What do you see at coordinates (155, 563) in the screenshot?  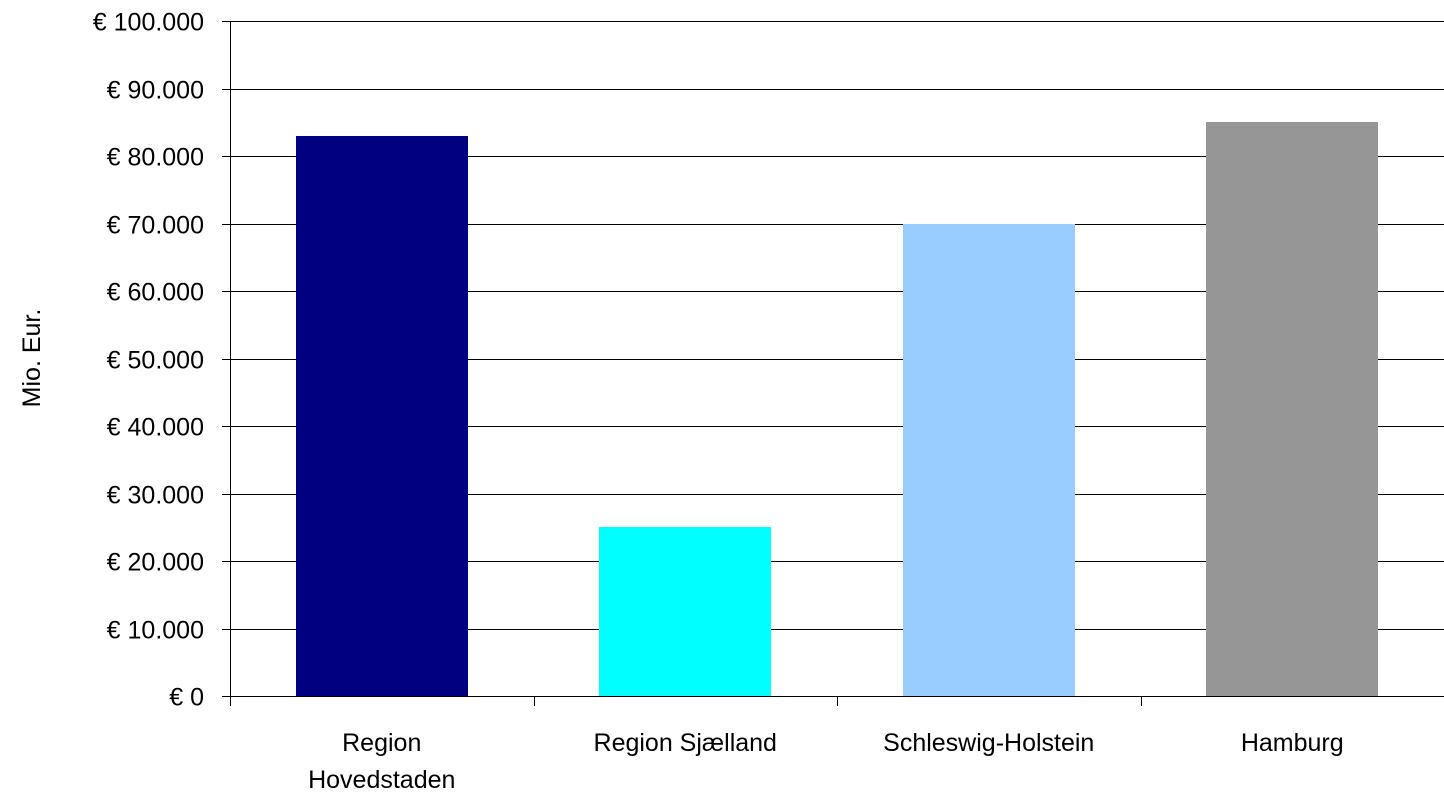 I see `y-tick-label: € 20.000` at bounding box center [155, 563].